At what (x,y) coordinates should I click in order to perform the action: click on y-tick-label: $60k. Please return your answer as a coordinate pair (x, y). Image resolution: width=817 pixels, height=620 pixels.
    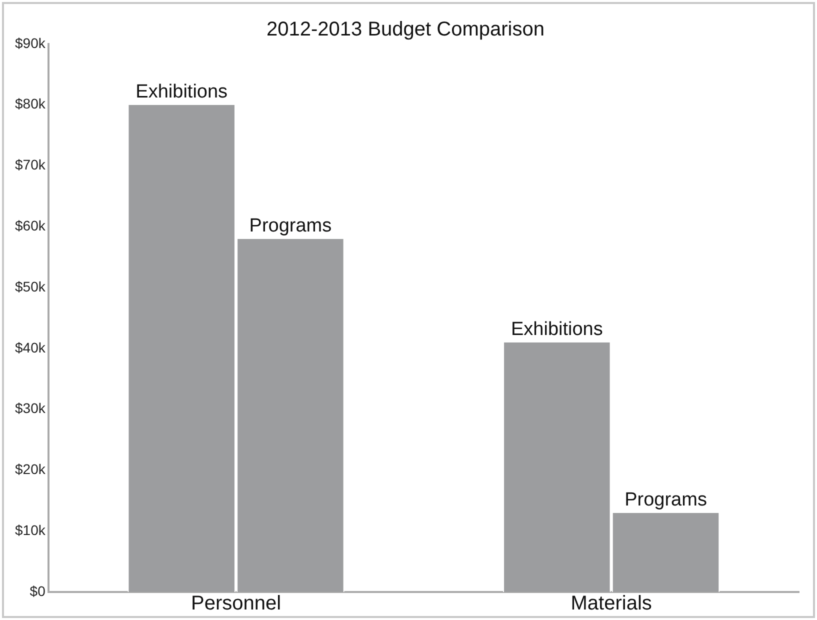
    Looking at the image, I should click on (30, 226).